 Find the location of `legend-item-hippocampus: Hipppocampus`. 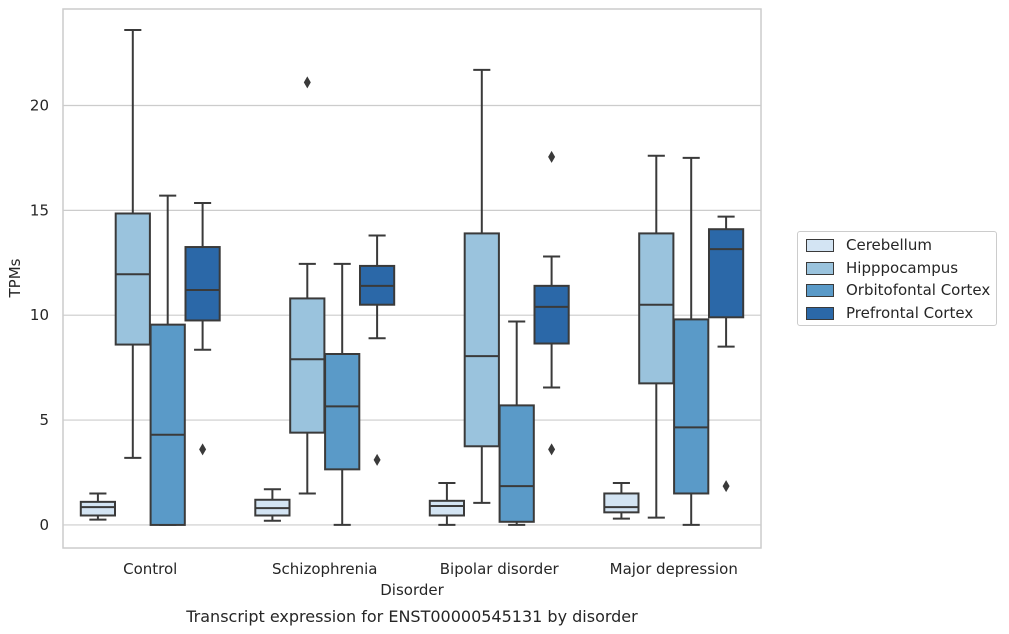

legend-item-hippocampus: Hipppocampus is located at coordinates (882, 268).